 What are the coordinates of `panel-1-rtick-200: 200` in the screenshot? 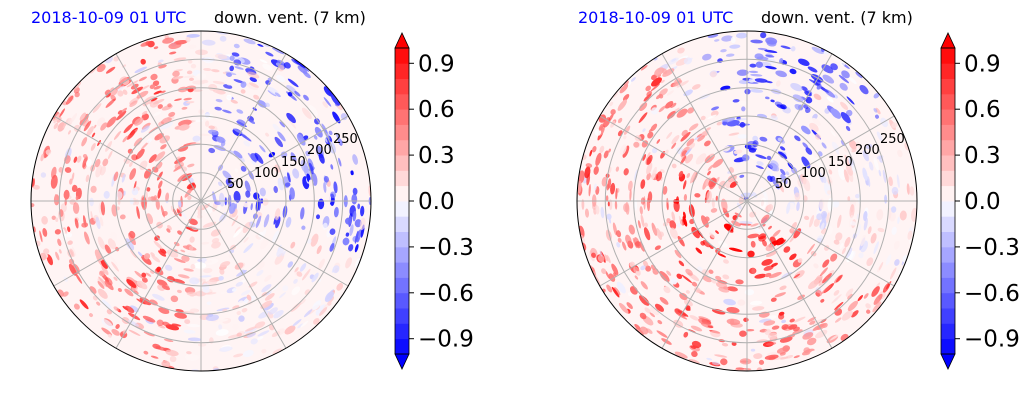 It's located at (319, 150).